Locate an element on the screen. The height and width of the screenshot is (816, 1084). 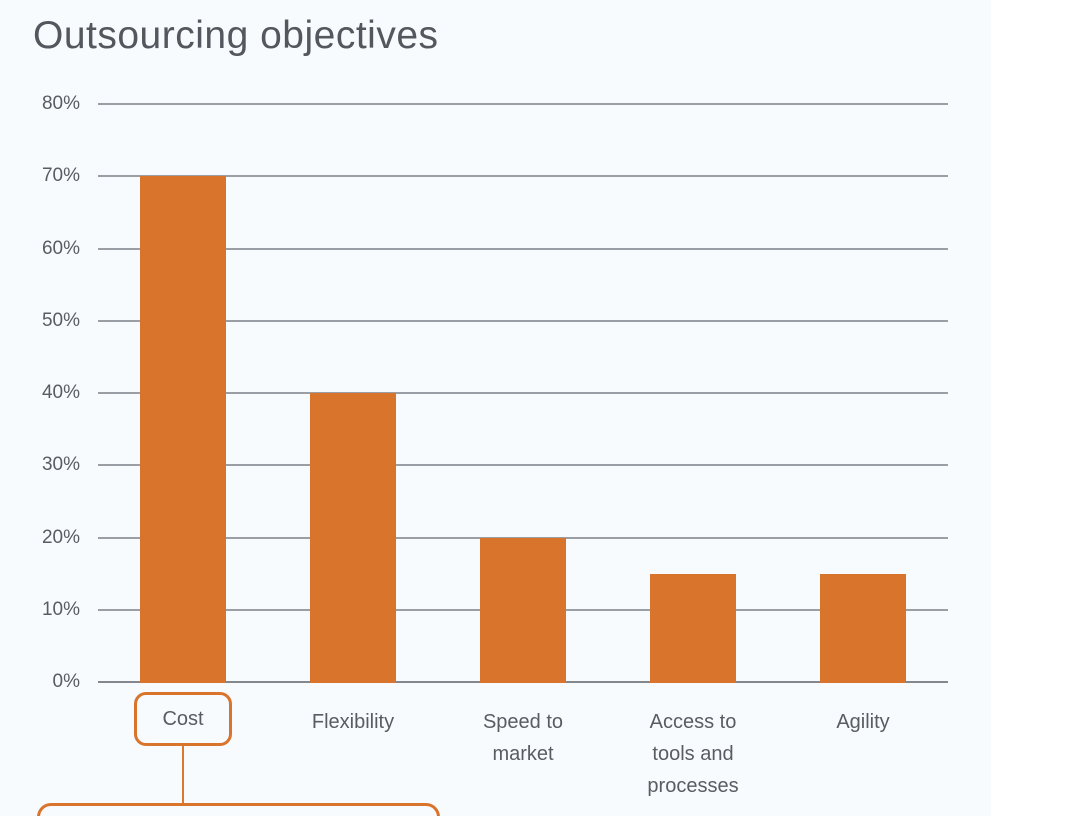
ytick-label-50: 50% is located at coordinates (60, 320).